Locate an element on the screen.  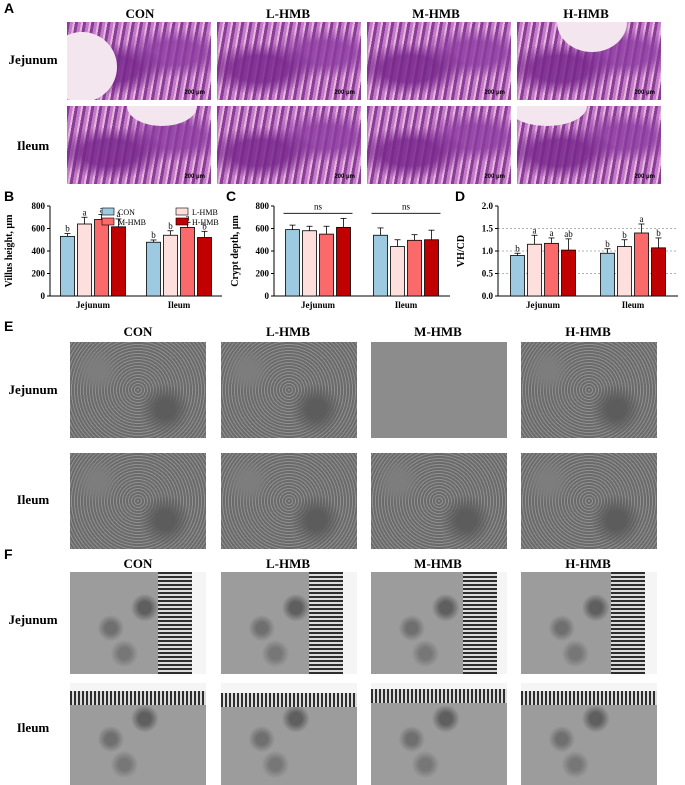
y-axis-label: Villus height, μm is located at coordinates (9, 250).